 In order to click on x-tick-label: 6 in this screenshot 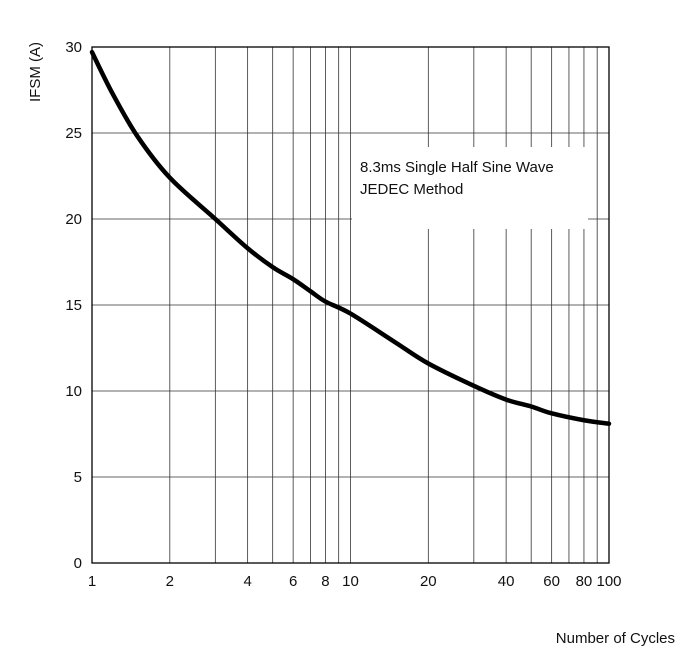, I will do `click(293, 581)`.